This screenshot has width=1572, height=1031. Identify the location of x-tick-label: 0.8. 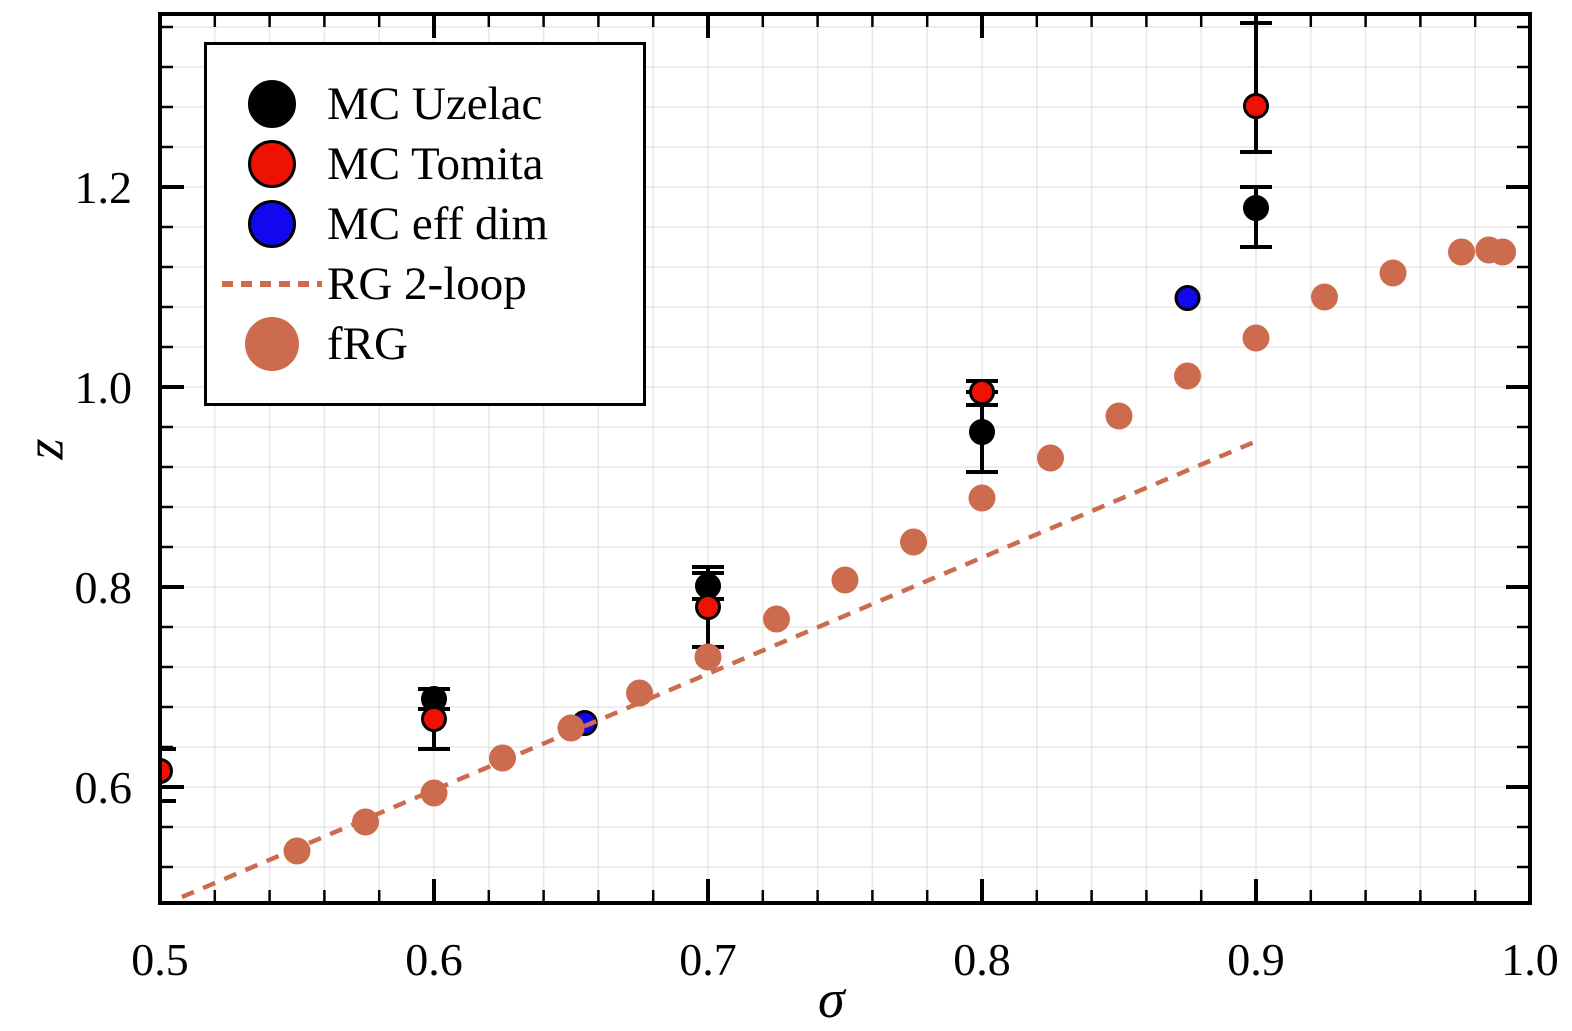
(982, 959).